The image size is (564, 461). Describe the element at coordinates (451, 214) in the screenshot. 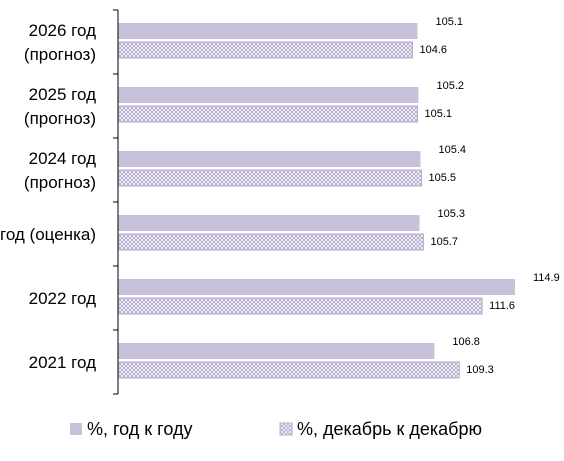

I see `value-label: 105.3` at that location.